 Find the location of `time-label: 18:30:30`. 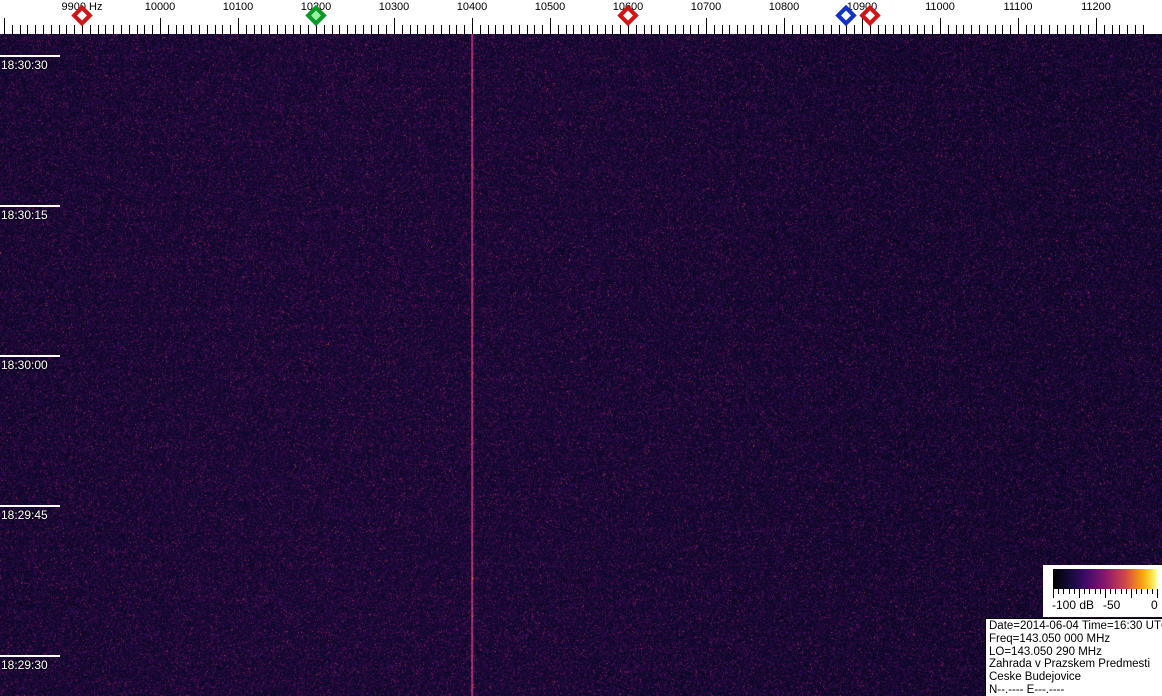

time-label: 18:30:30 is located at coordinates (24, 65).